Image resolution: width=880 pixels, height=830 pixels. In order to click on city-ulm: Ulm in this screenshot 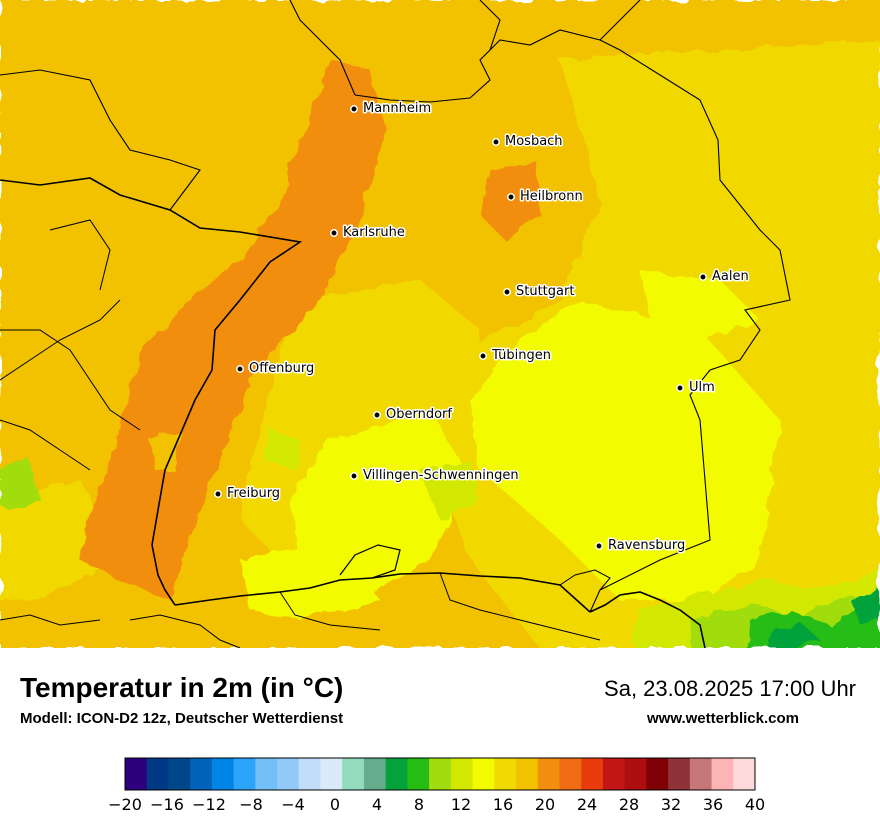, I will do `click(696, 388)`.